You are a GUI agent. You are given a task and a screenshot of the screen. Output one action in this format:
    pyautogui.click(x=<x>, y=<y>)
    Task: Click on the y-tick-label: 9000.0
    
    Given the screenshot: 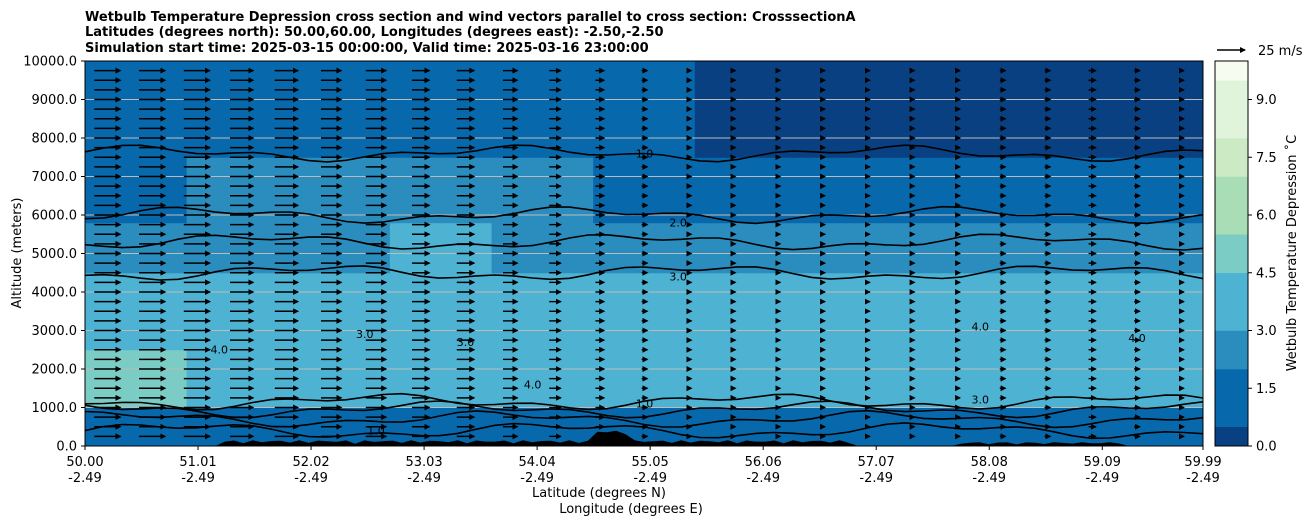 What is the action you would take?
    pyautogui.click(x=55, y=100)
    